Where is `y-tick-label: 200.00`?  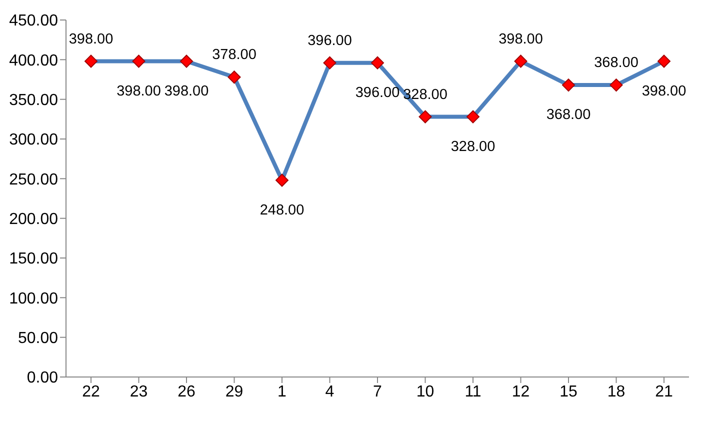 y-tick-label: 200.00 is located at coordinates (33, 219).